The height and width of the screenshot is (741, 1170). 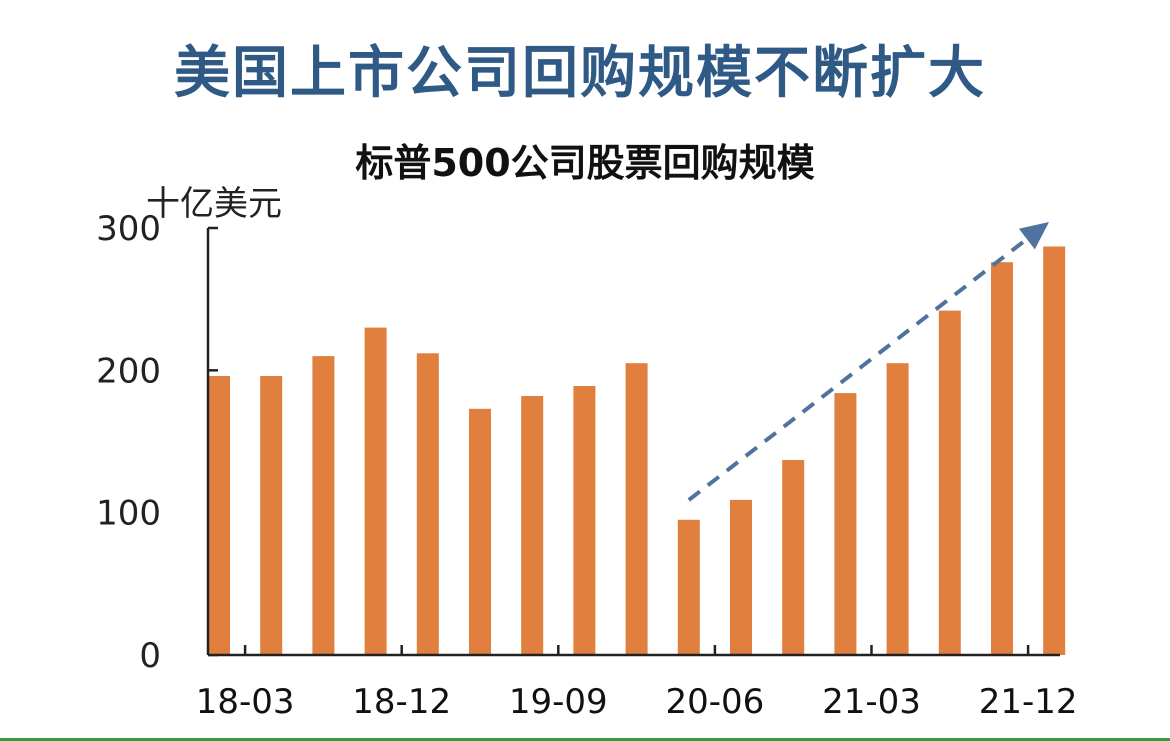 I want to click on x-tick-label: 18-03, so click(x=245, y=702).